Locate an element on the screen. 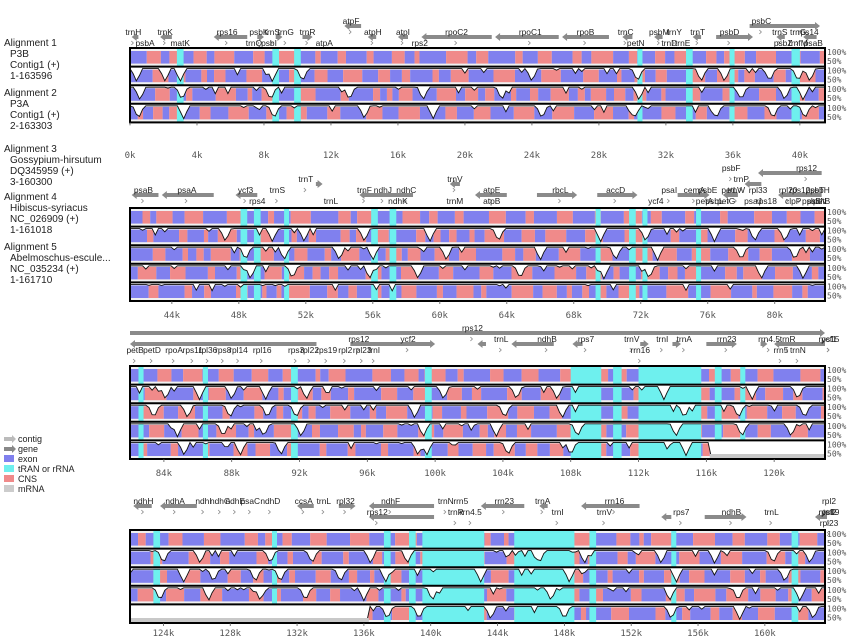  gene-label: petA is located at coordinates (705, 201).